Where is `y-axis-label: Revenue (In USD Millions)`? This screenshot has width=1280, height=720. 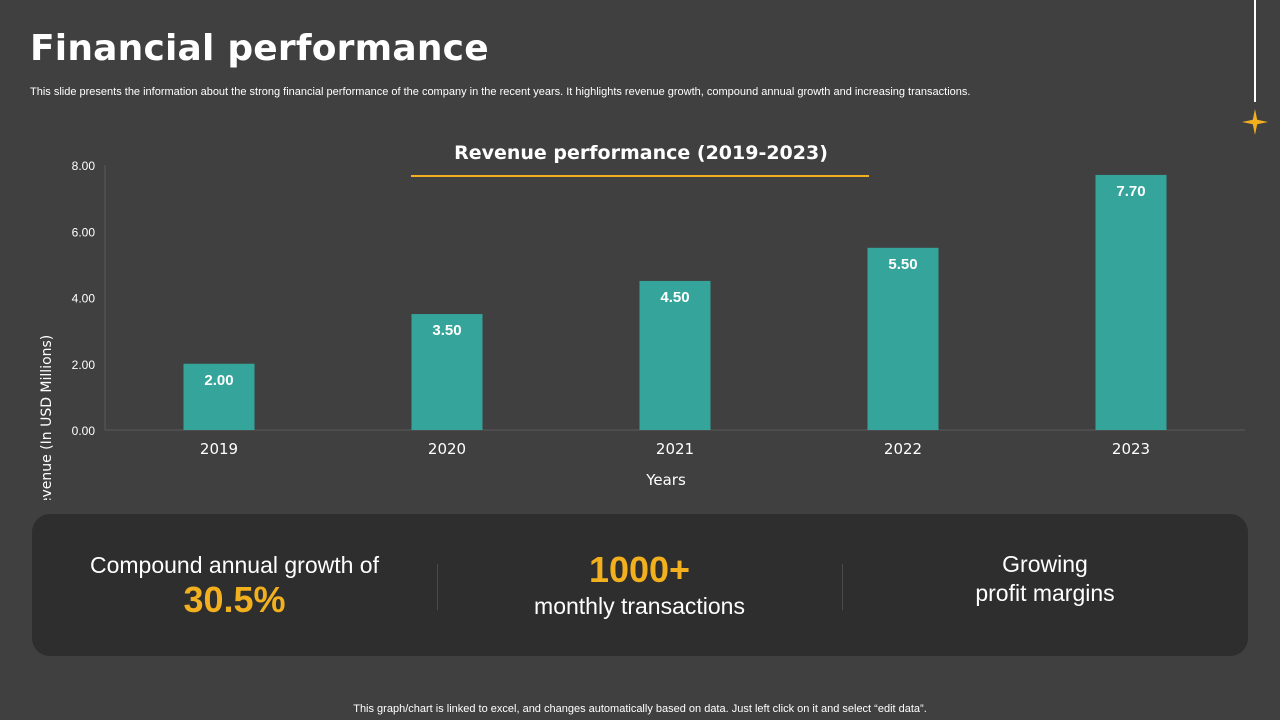
y-axis-label: Revenue (In USD Millions) is located at coordinates (47, 417).